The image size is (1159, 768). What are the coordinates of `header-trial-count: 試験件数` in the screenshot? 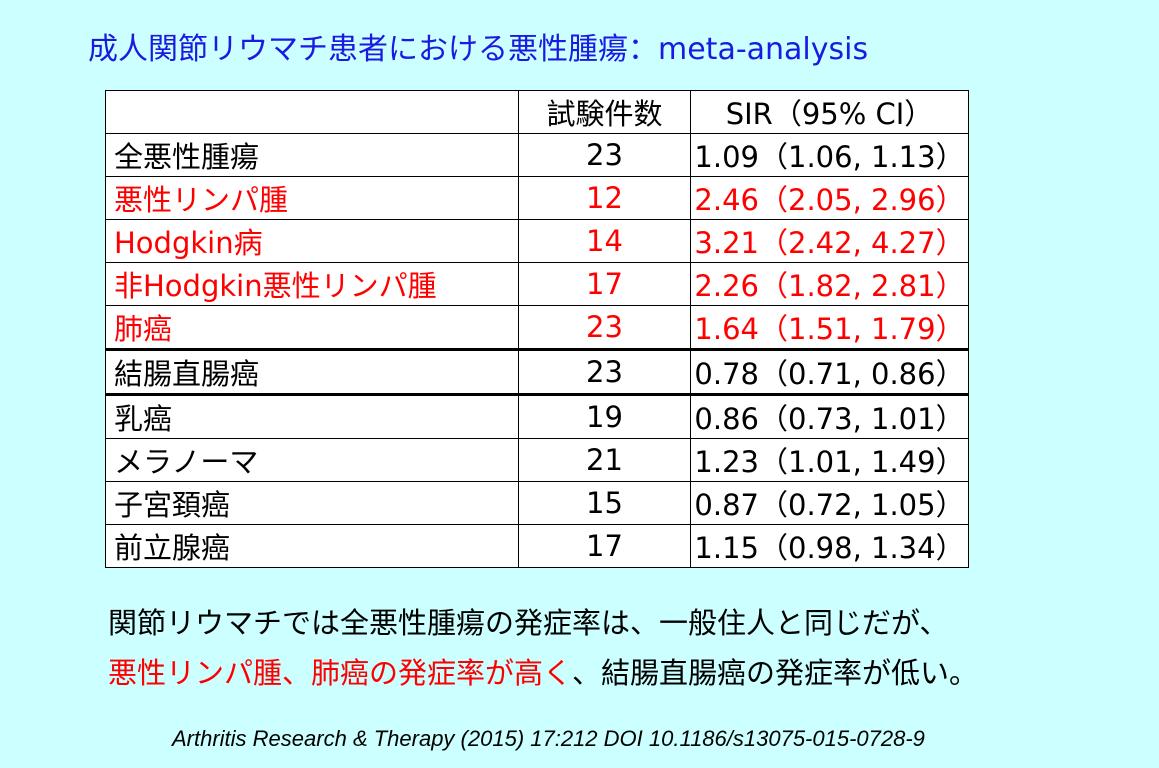 It's located at (604, 112).